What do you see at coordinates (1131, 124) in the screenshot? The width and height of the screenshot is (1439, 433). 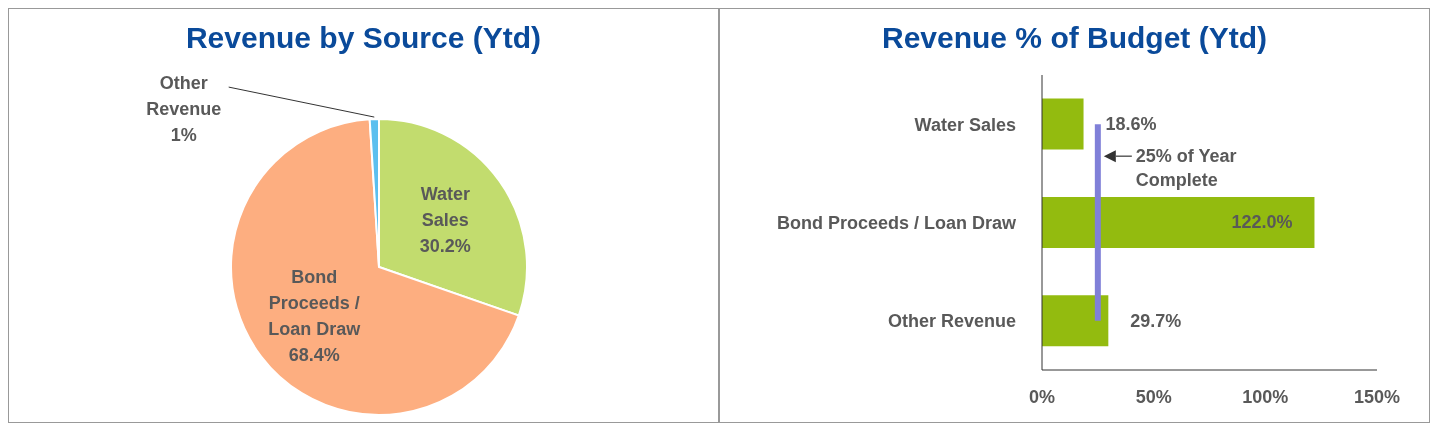 I see `data-label: 18.6%` at bounding box center [1131, 124].